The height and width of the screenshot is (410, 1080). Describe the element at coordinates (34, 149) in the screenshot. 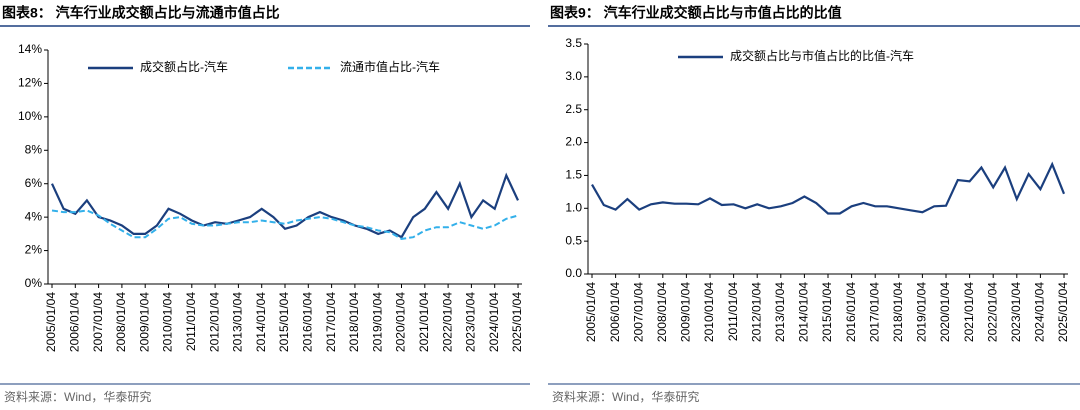

I see `y-tick-label: 8%` at that location.